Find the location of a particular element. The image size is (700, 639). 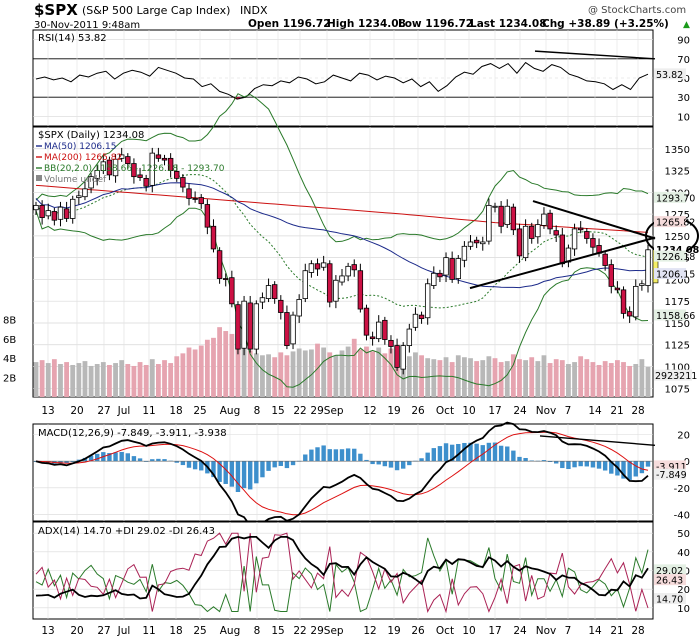

price-y-tick: 1350 is located at coordinates (677, 150).